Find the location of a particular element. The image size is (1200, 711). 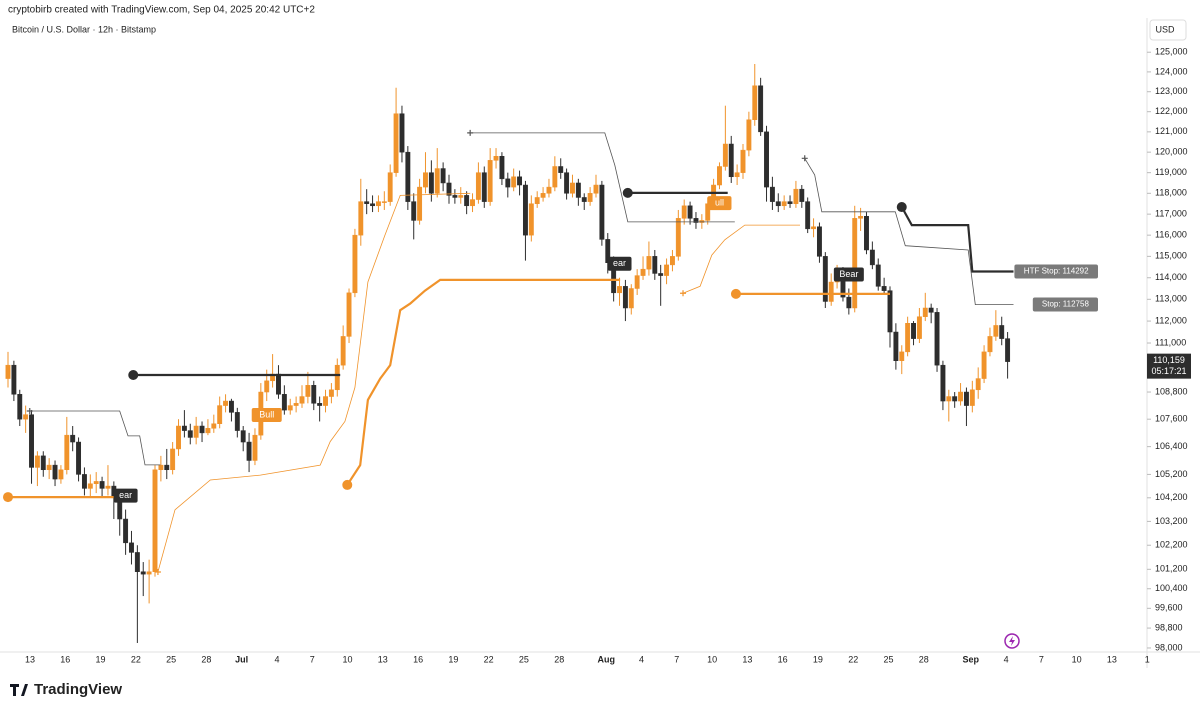

y-tick-label: 108,800 is located at coordinates (1171, 391).